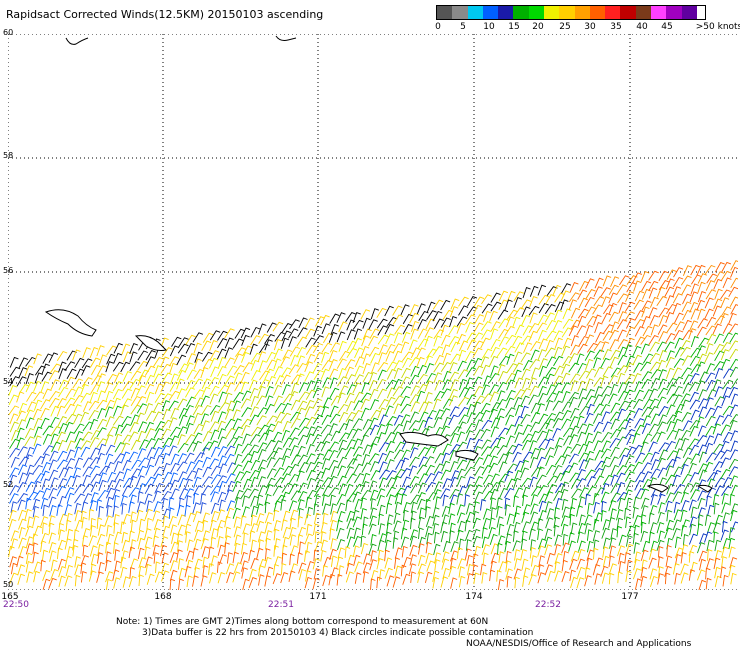  What do you see at coordinates (667, 27) in the screenshot?
I see `legend-label: 45` at bounding box center [667, 27].